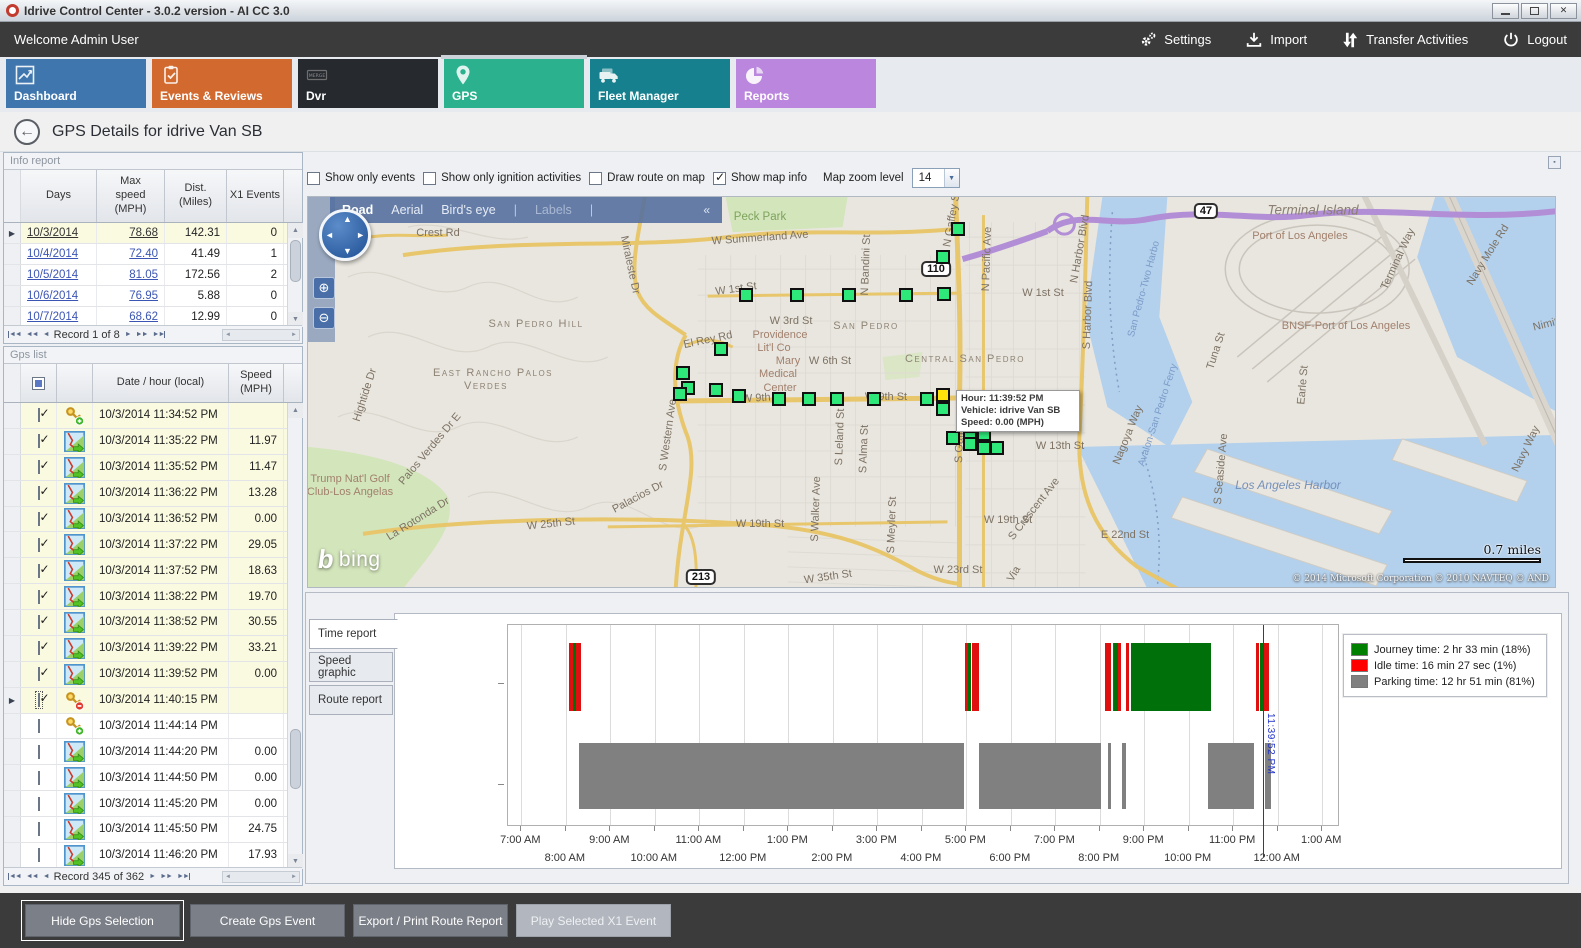  What do you see at coordinates (143, 254) in the screenshot?
I see `info-maxspeed-link: 72.40` at bounding box center [143, 254].